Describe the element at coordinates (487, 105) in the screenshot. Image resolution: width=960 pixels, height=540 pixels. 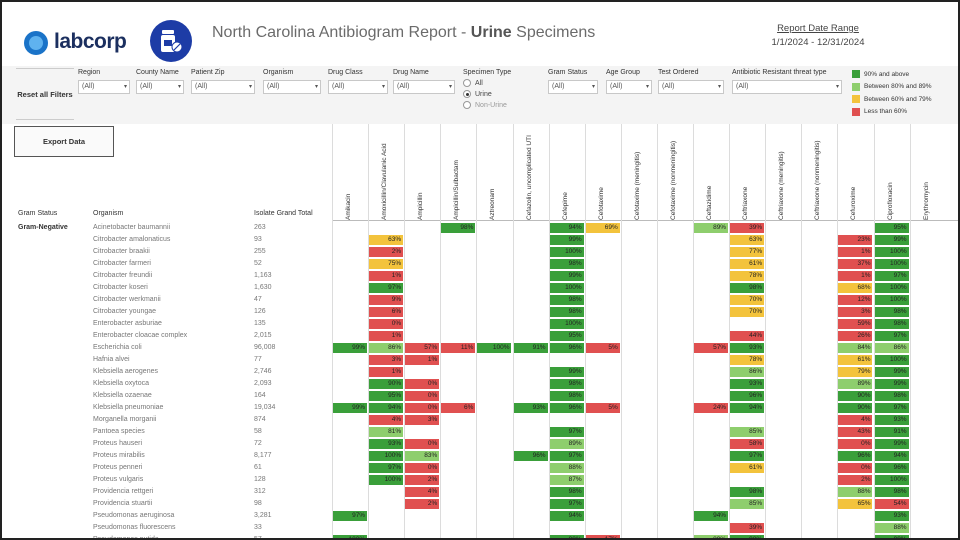
I see `specimen-option-non-urine: Non-Urine` at that location.